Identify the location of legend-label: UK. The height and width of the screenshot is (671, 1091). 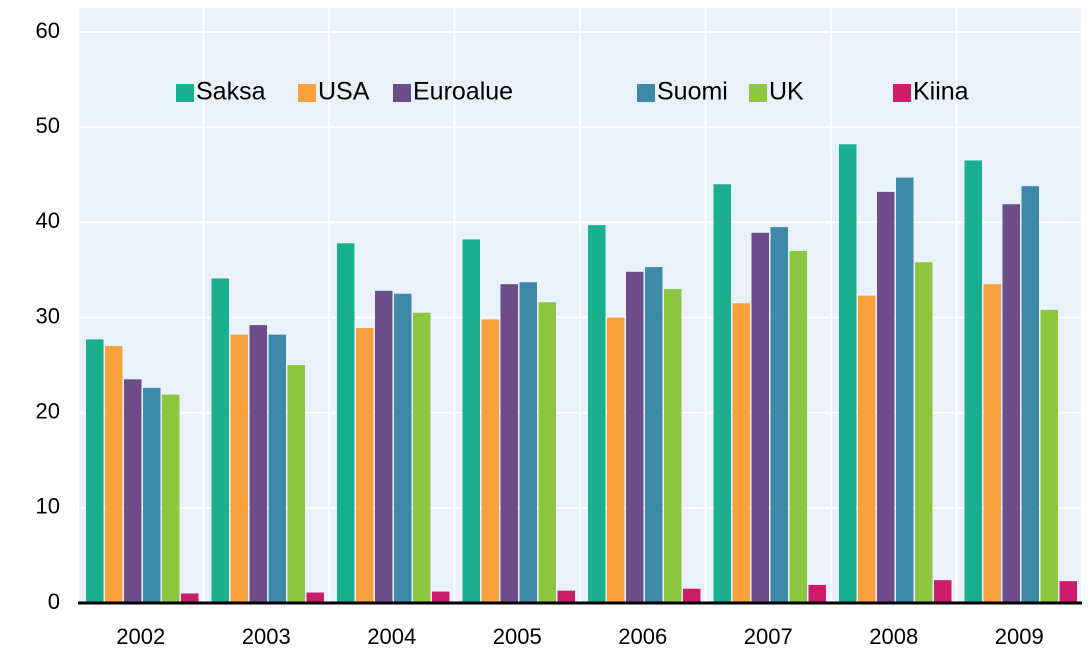
(786, 92).